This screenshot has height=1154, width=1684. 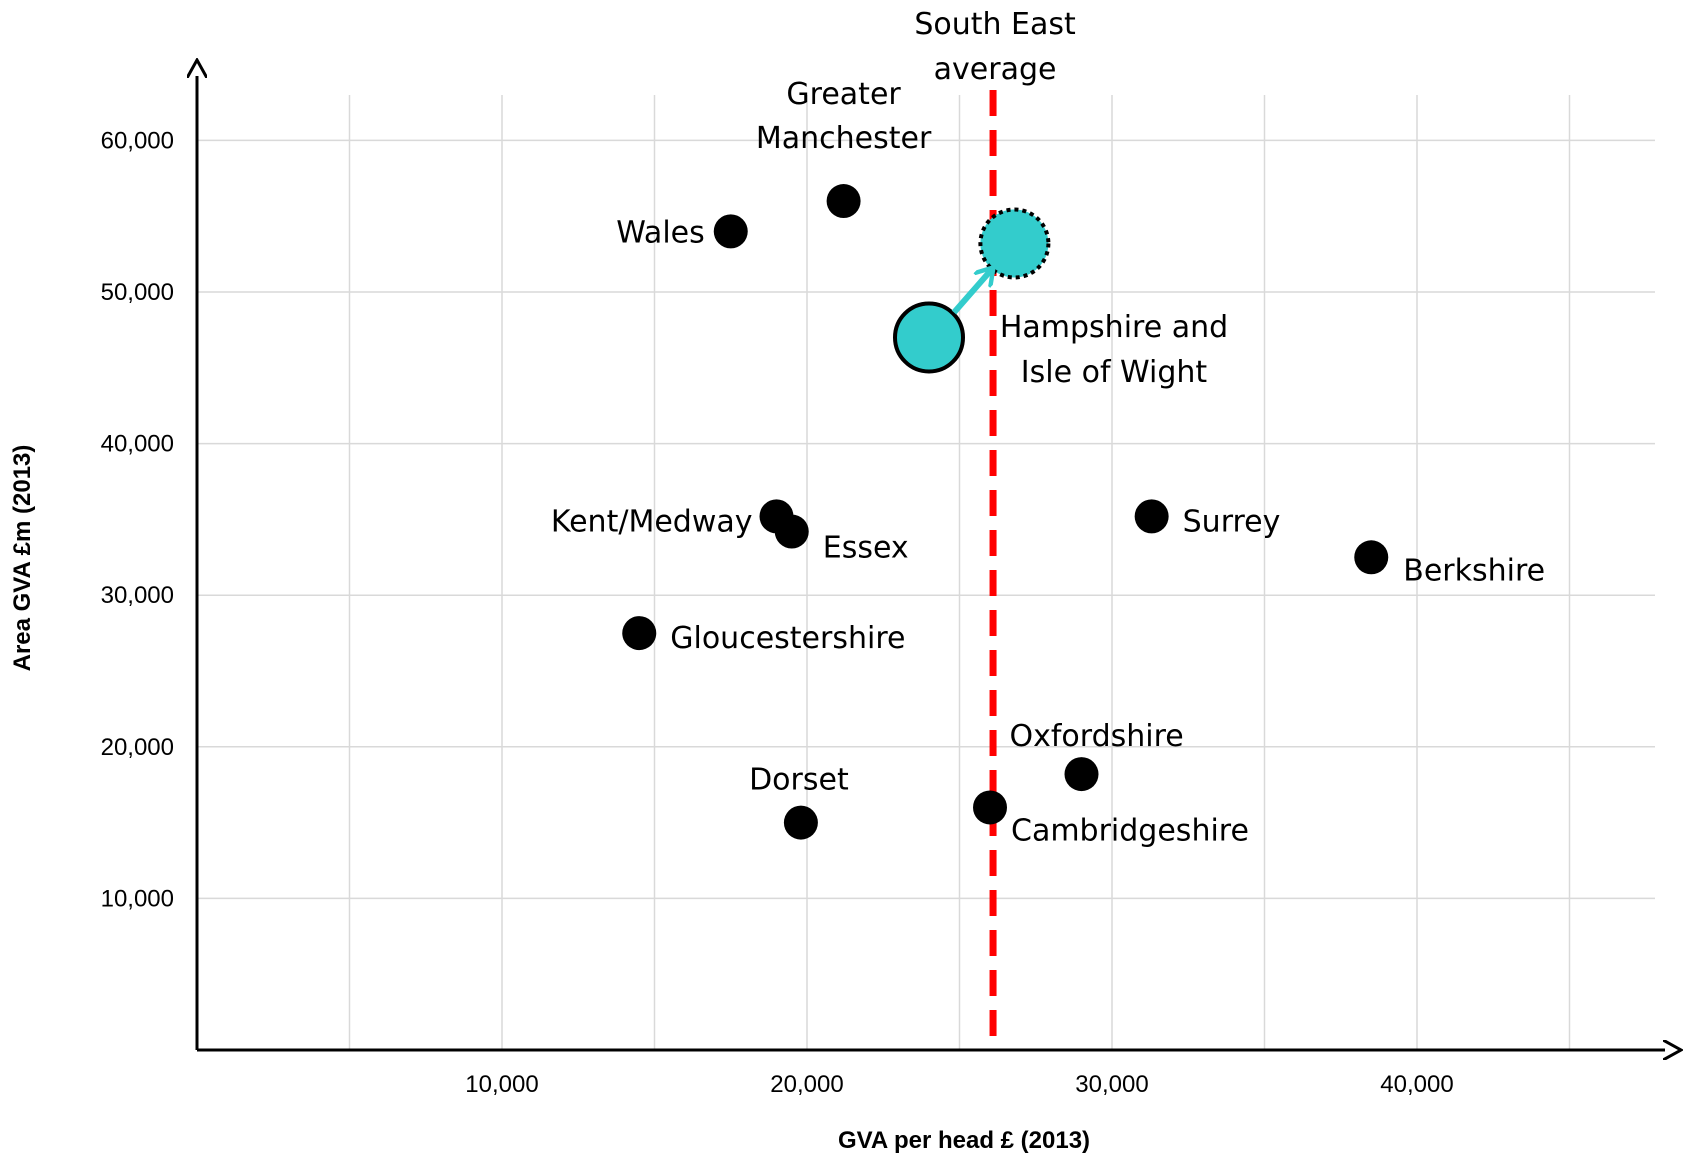 I want to click on point-berkshire, so click(x=1371, y=557).